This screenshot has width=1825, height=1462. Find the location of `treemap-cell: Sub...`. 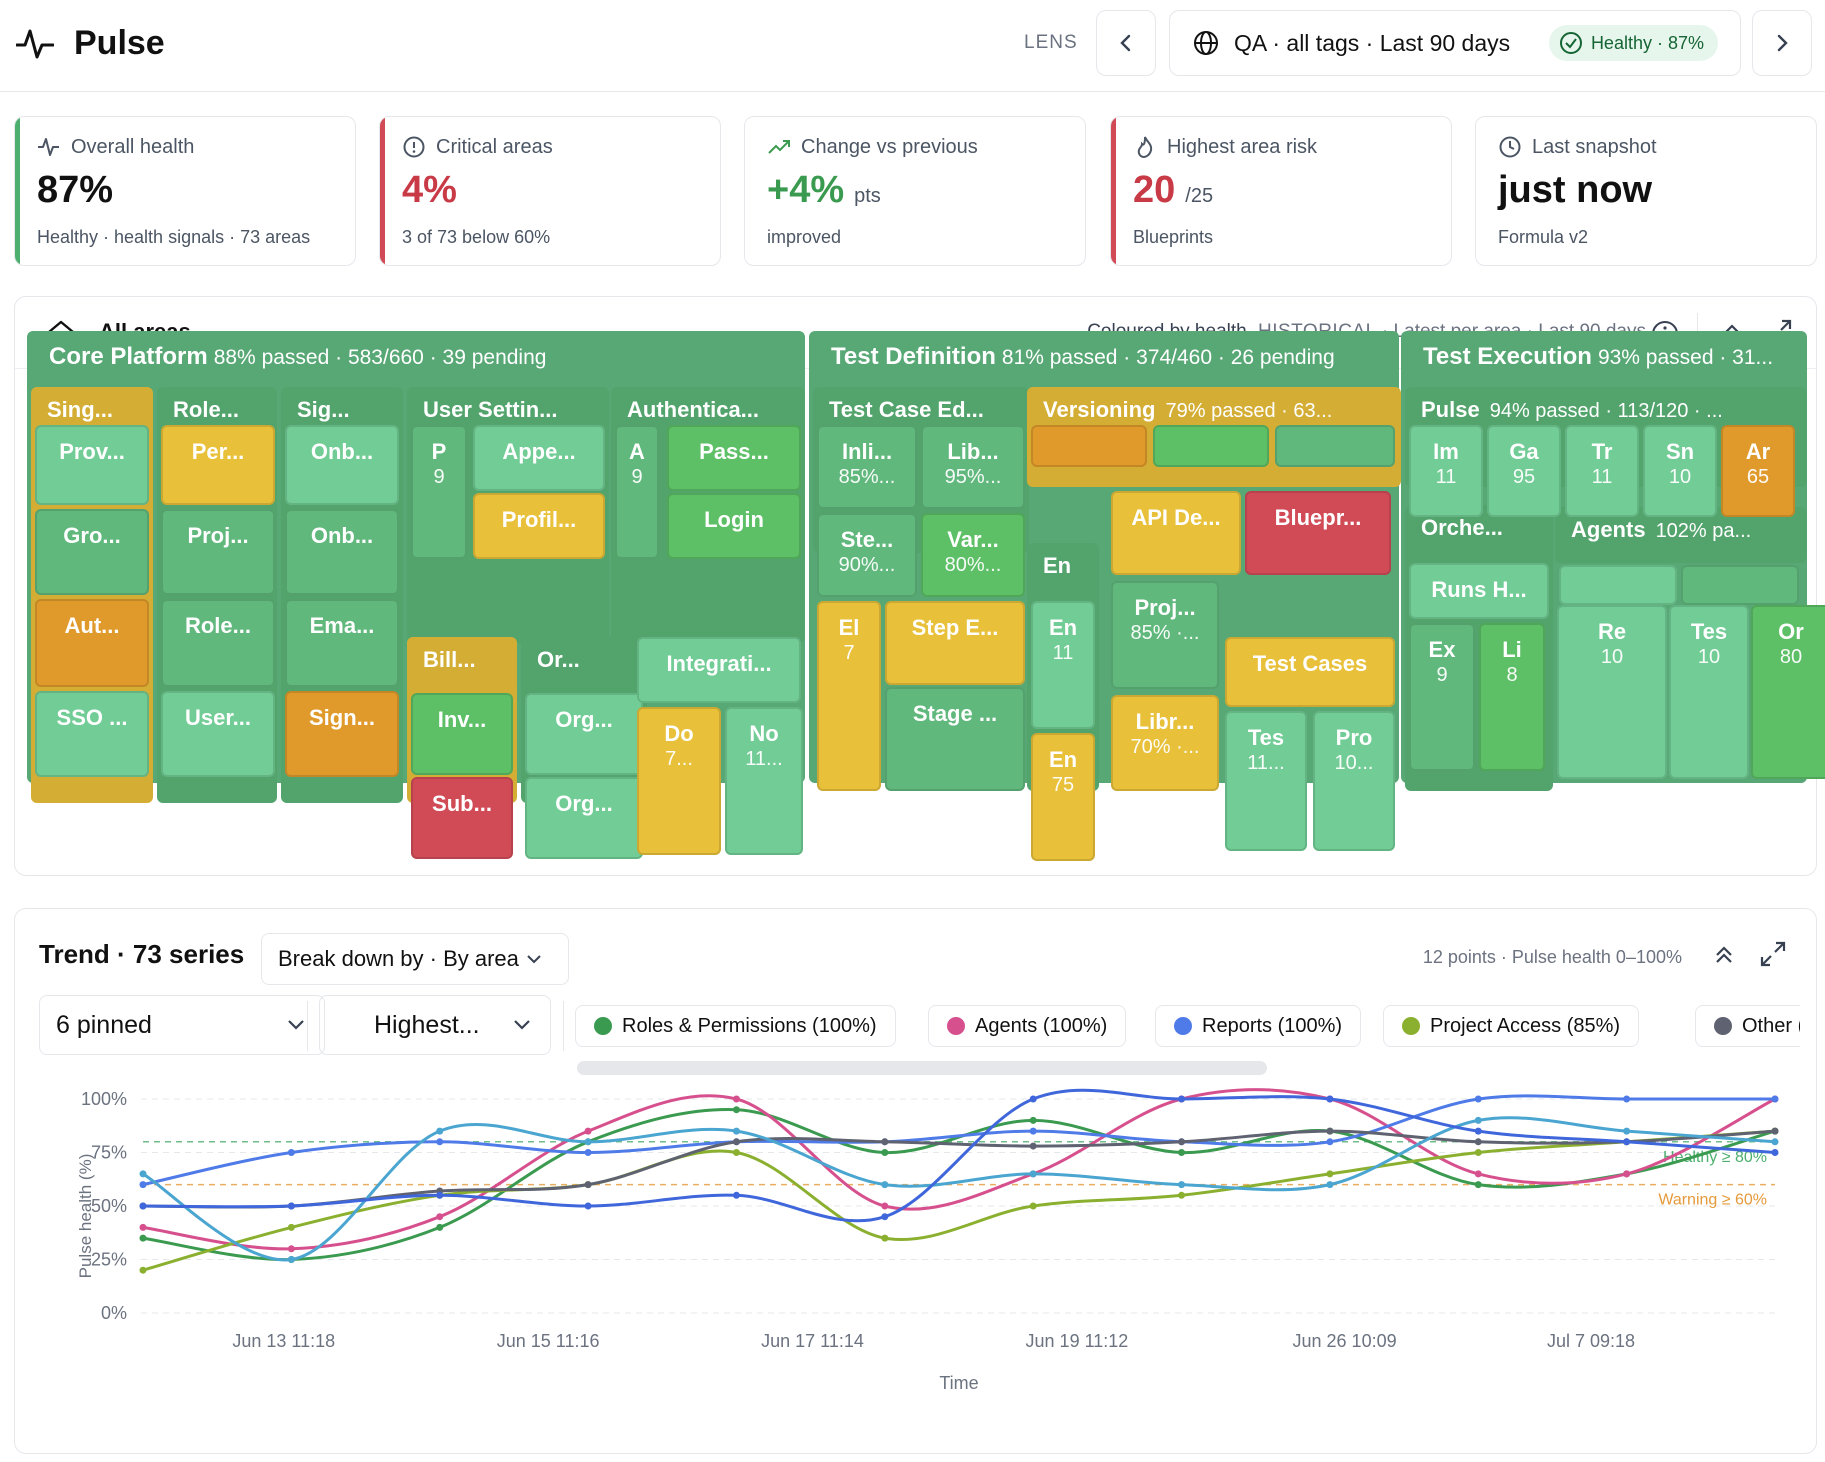

treemap-cell: Sub... is located at coordinates (462, 818).